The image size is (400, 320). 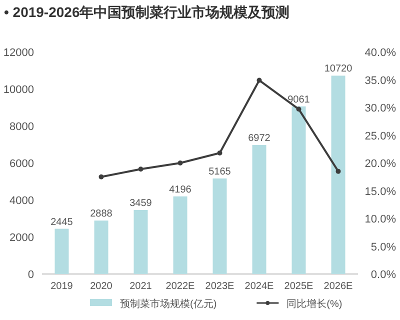 What do you see at coordinates (380, 220) in the screenshot?
I see `y2-tick-label: 10.0%` at bounding box center [380, 220].